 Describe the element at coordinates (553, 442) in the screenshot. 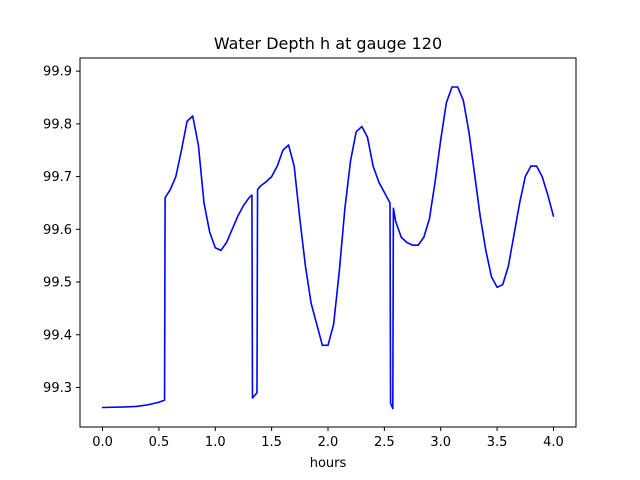

I see `x-tick-label: 4.0` at that location.